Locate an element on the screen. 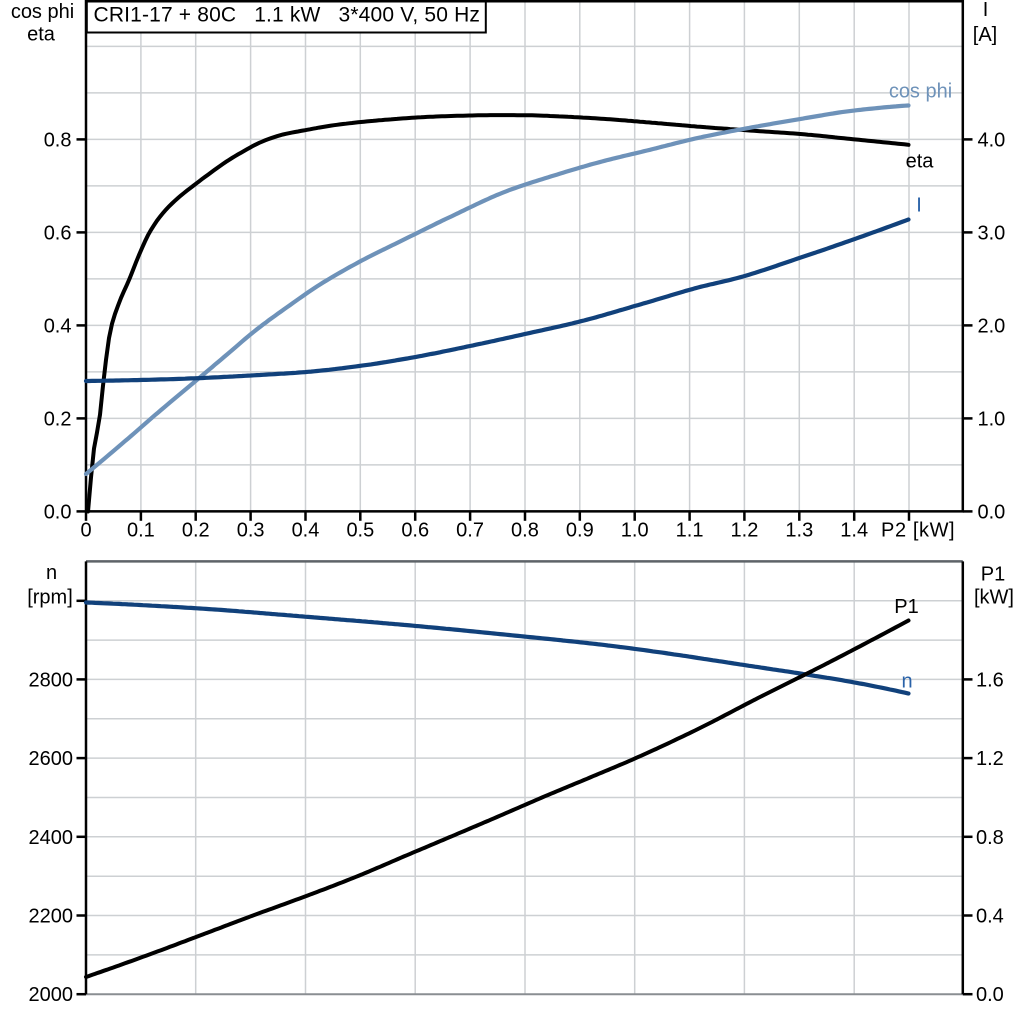  svg-text: 2400 is located at coordinates (51, 838).